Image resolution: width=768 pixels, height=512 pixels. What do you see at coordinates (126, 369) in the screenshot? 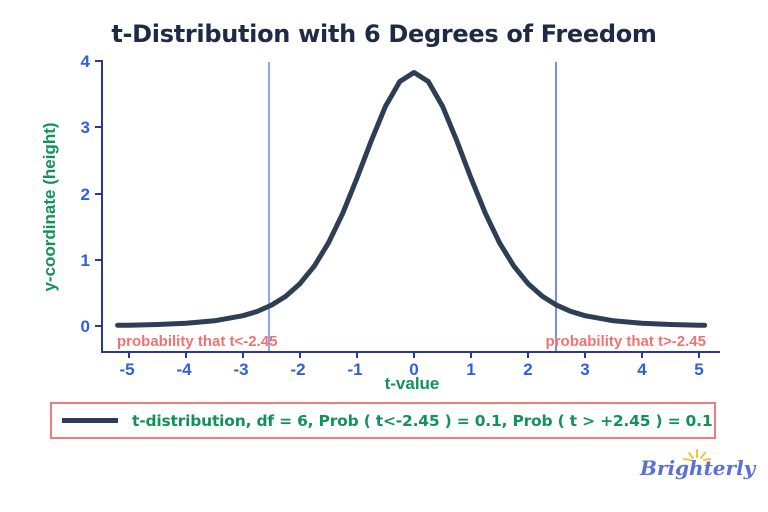
I see `x-tick-label: -5` at bounding box center [126, 369].